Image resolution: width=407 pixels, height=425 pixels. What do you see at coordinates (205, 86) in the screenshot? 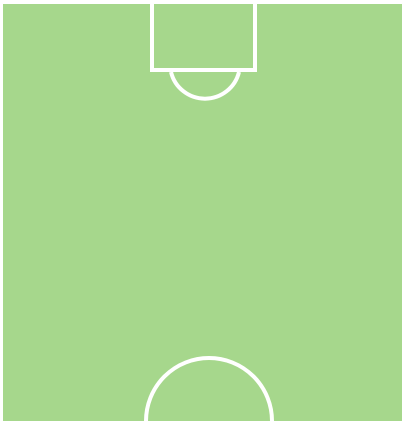
I see `penalty-arc` at bounding box center [205, 86].